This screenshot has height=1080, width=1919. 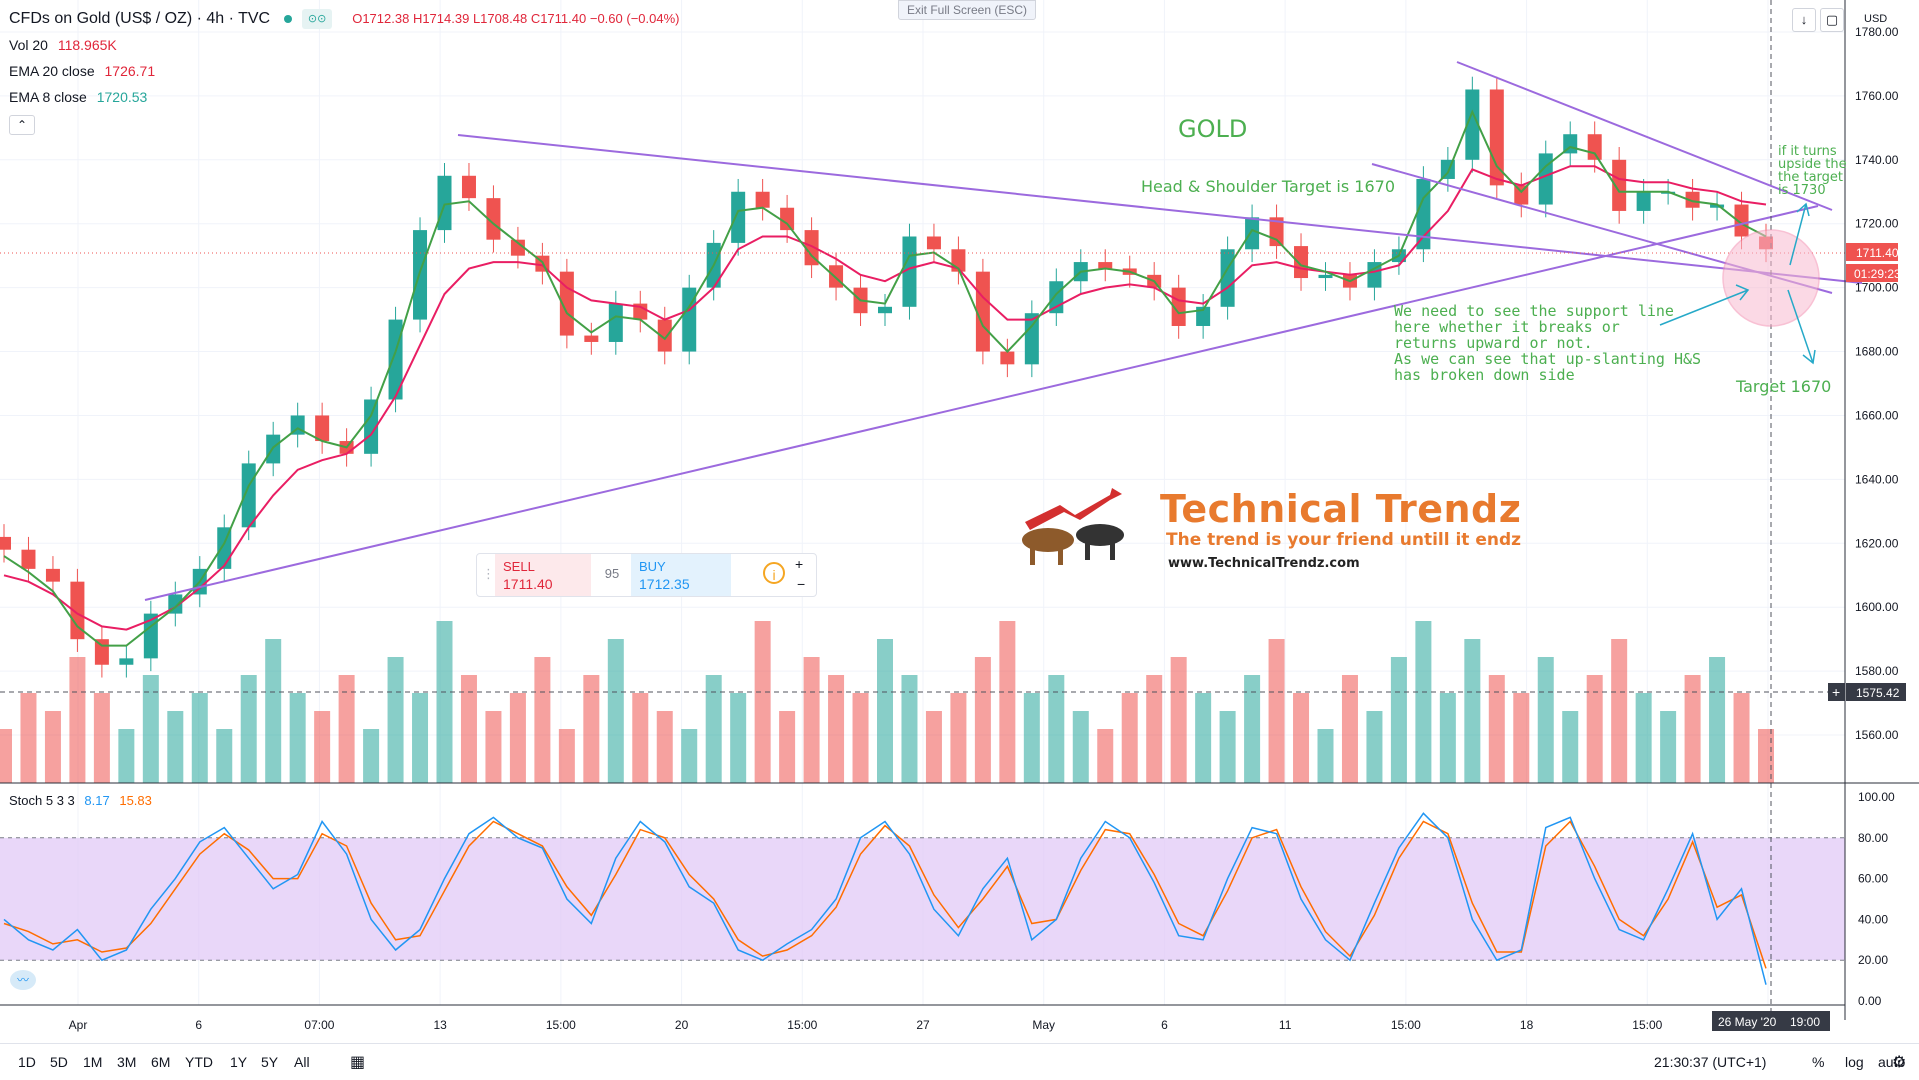 What do you see at coordinates (1804, 20) in the screenshot?
I see `scroll-down-button: ↓` at bounding box center [1804, 20].